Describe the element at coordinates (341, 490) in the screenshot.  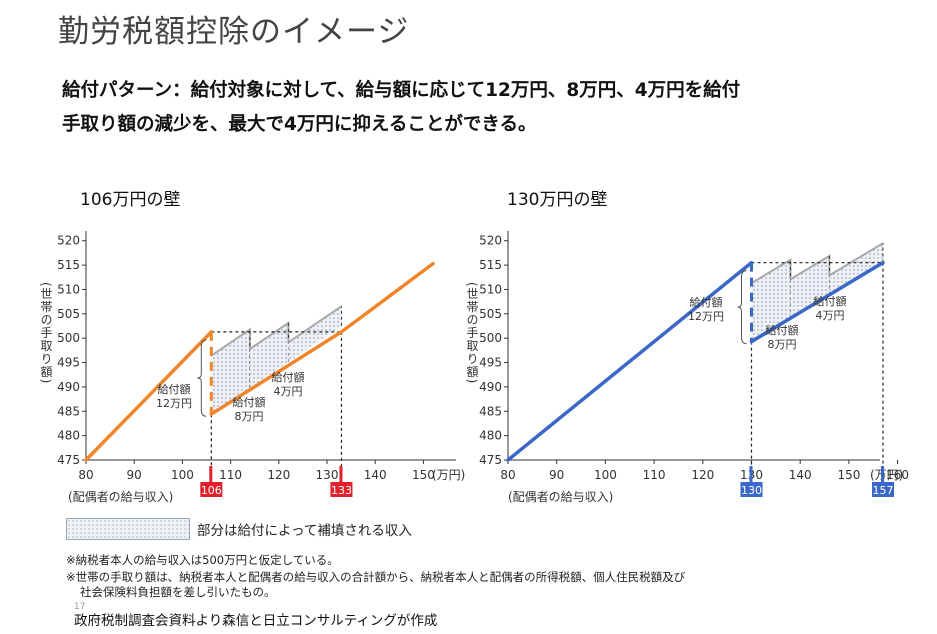
I see `c106-marker-label: 133` at that location.